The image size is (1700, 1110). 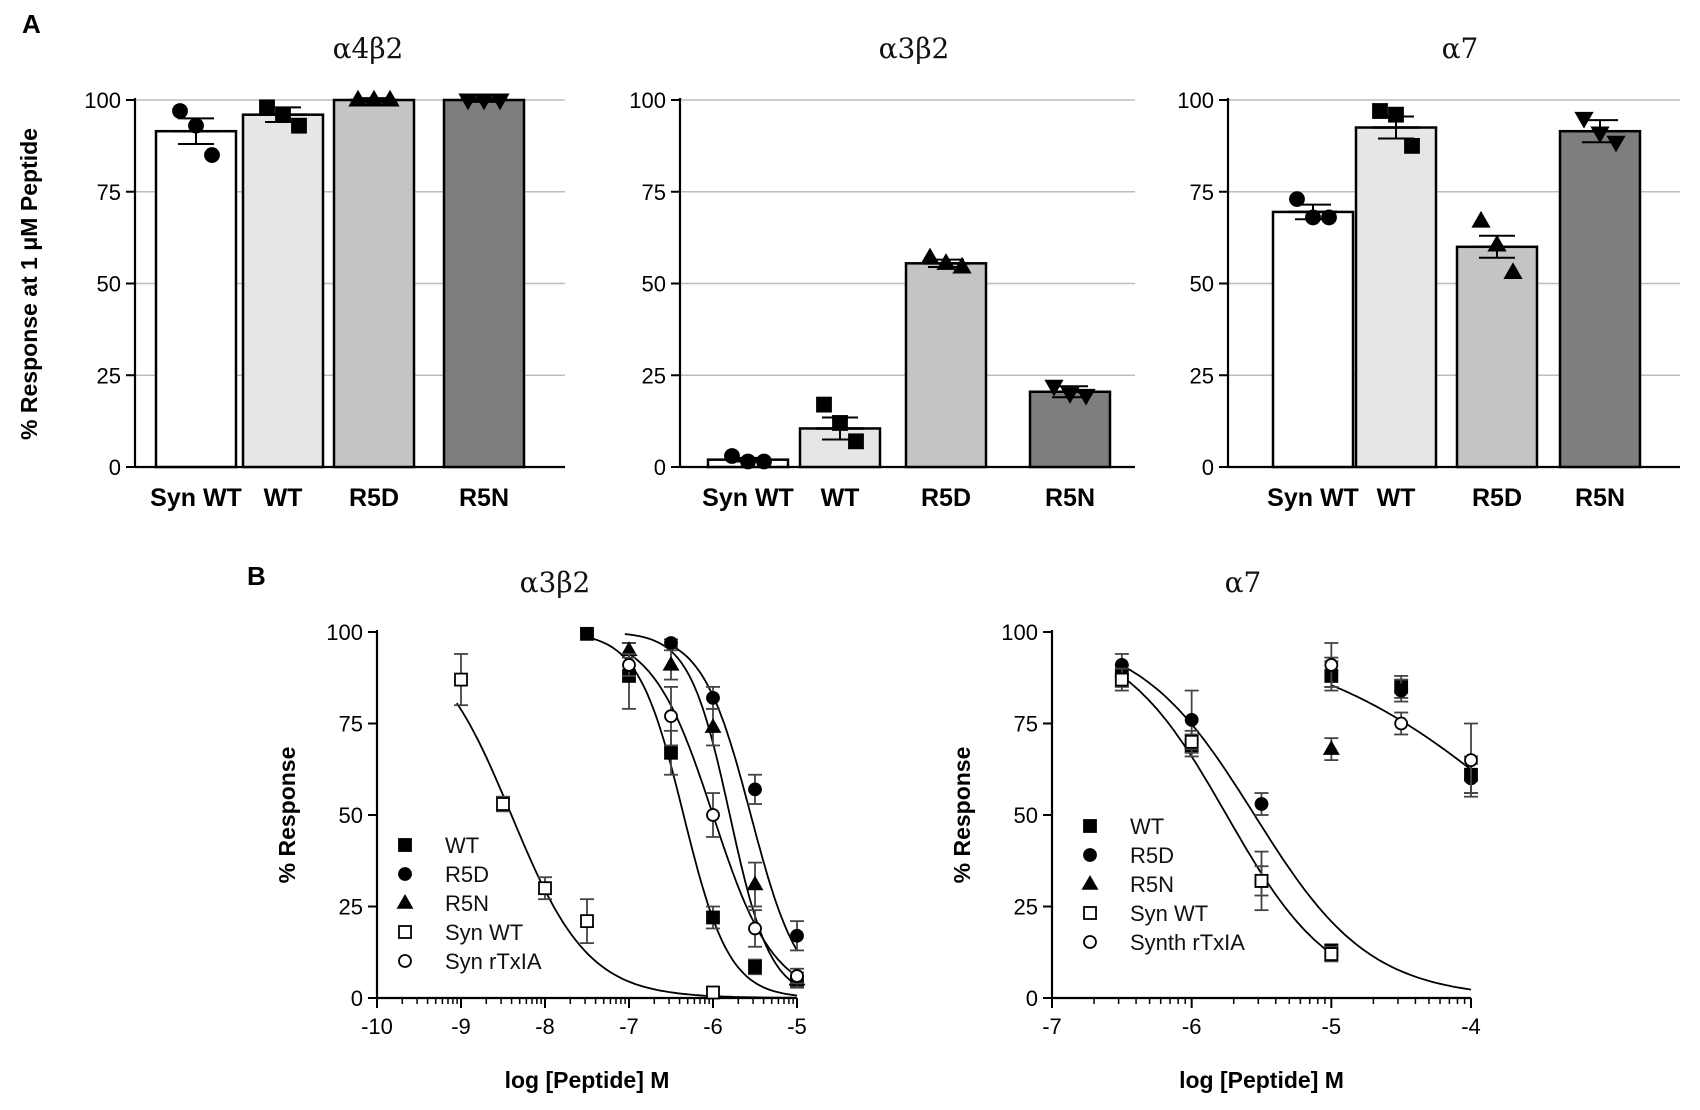 I want to click on legend-label: R5D, so click(x=467, y=874).